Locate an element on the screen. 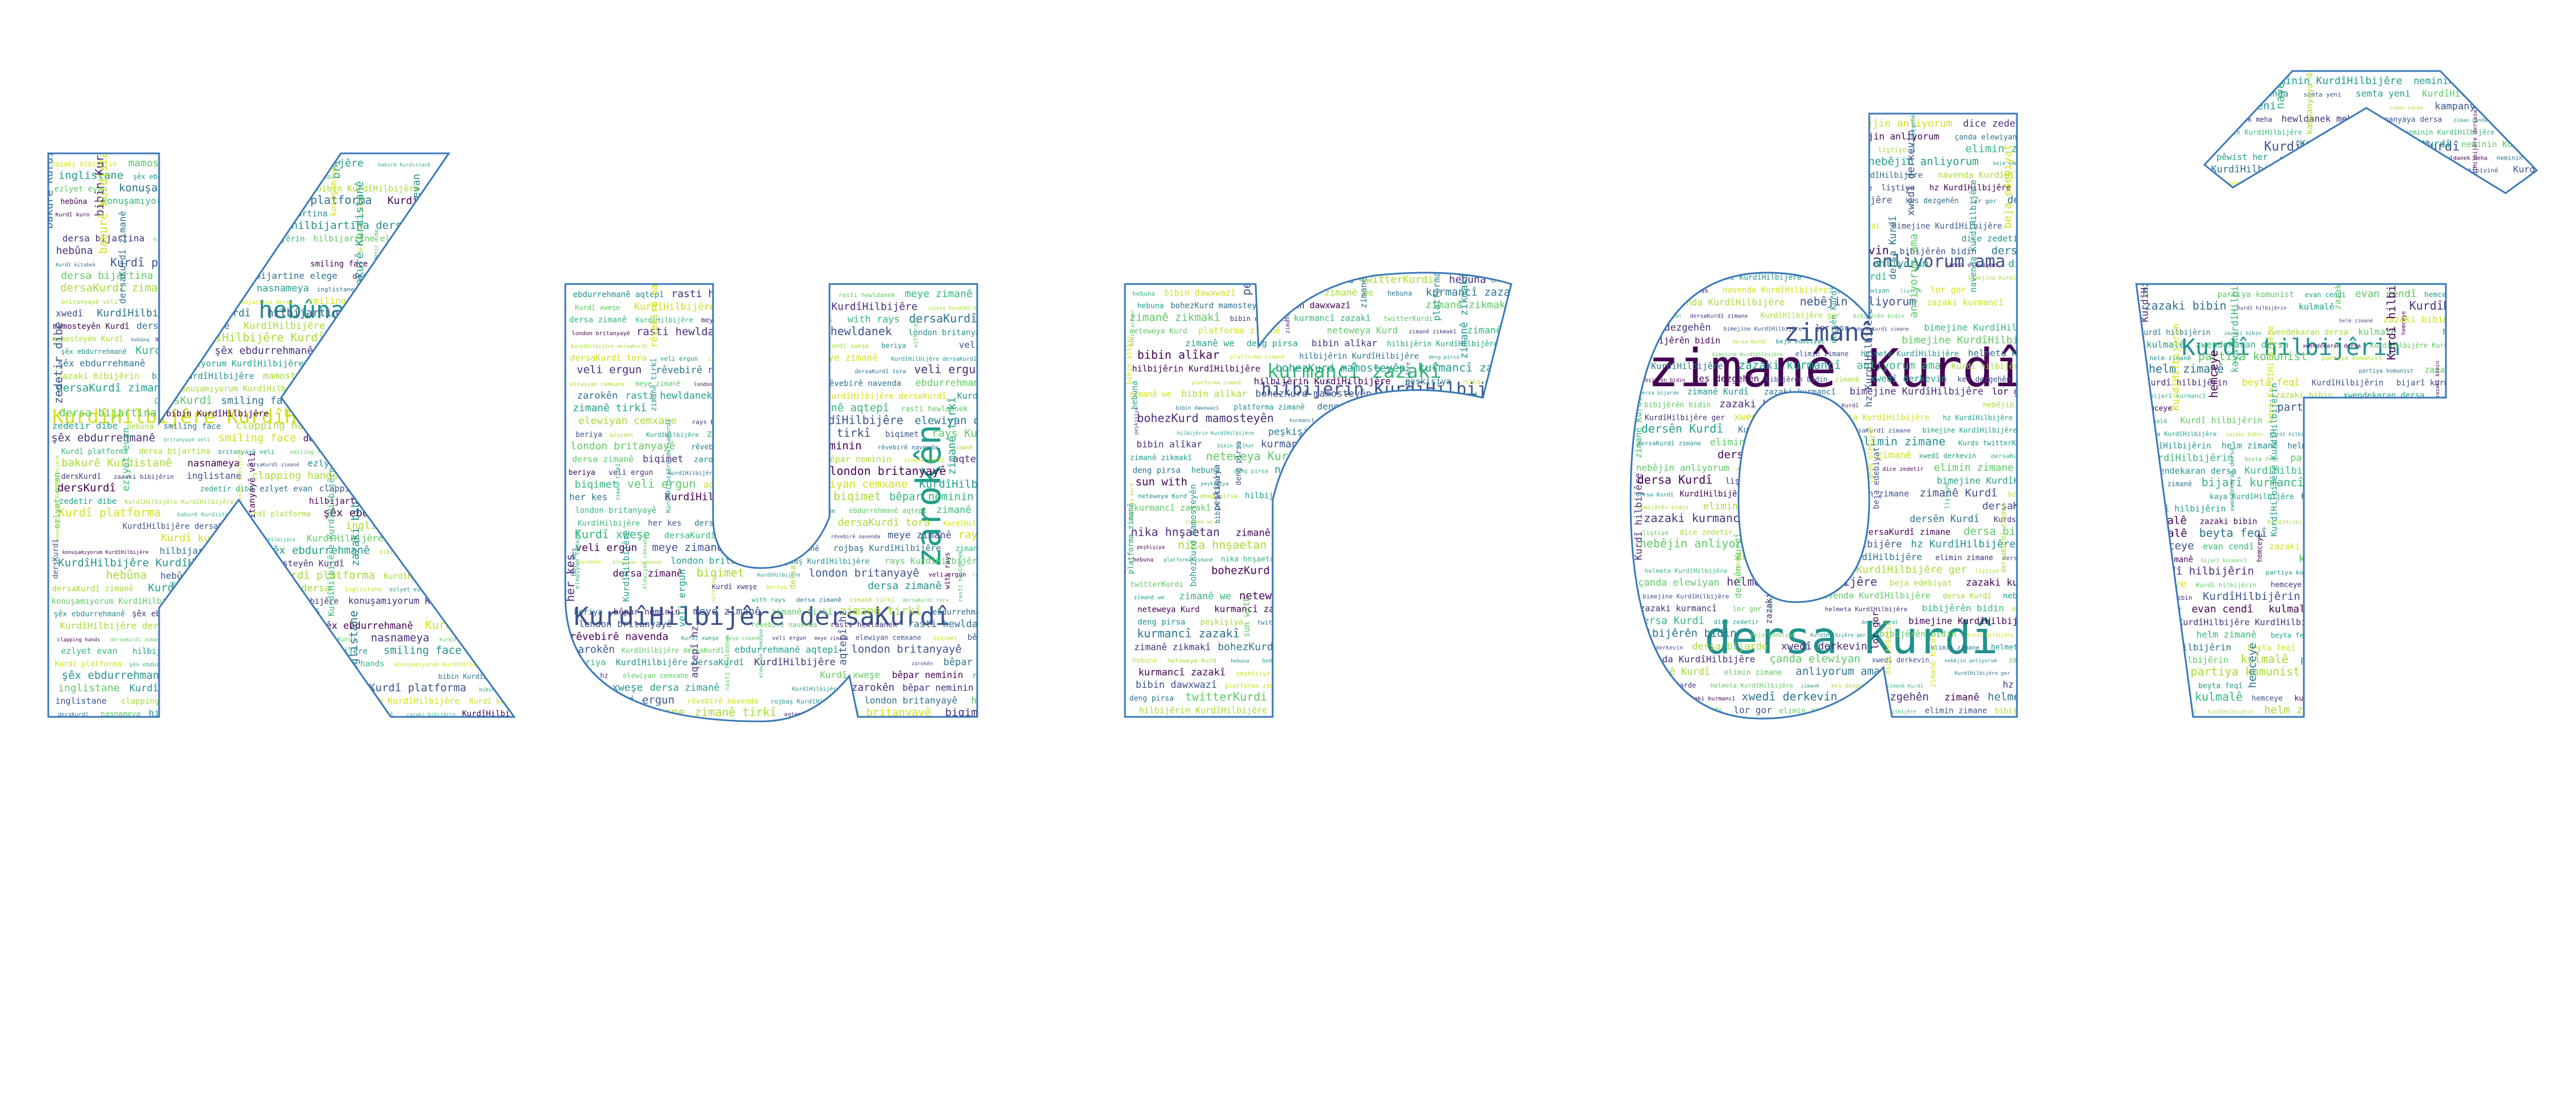 Image resolution: width=2576 pixels, height=1102 pixels. word-i-fill: zazaki bibin is located at coordinates (2364, 623).